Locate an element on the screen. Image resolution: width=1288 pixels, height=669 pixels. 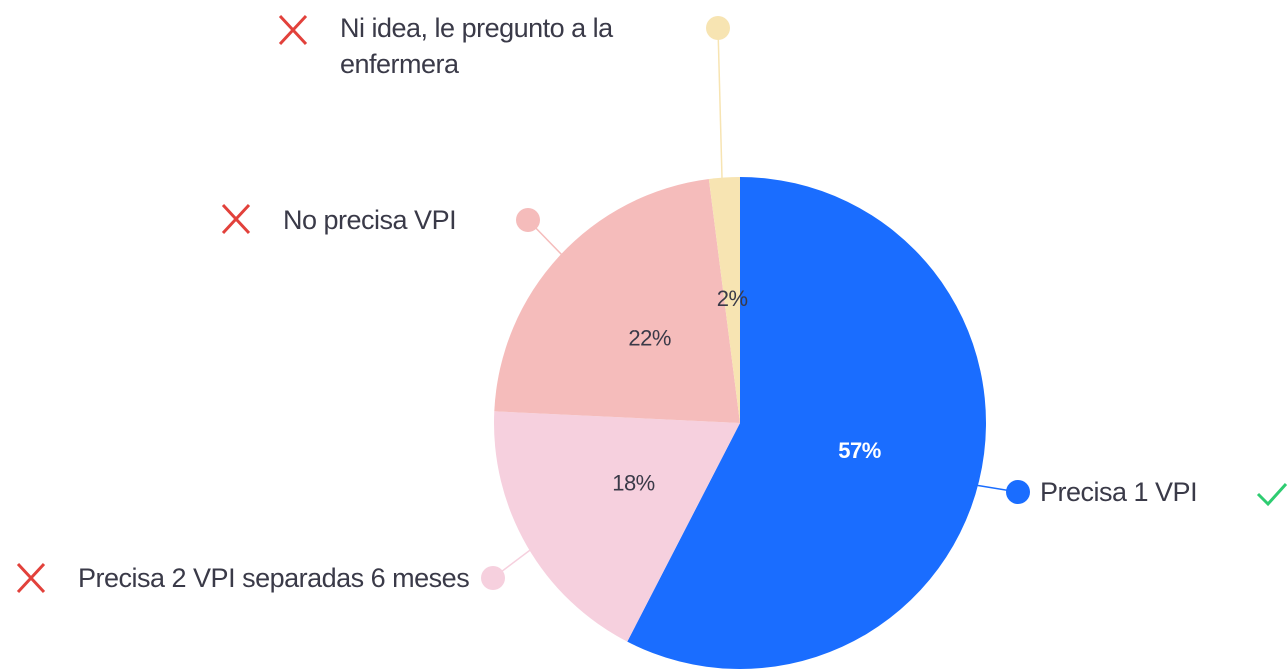
value-label: 18% is located at coordinates (633, 482).